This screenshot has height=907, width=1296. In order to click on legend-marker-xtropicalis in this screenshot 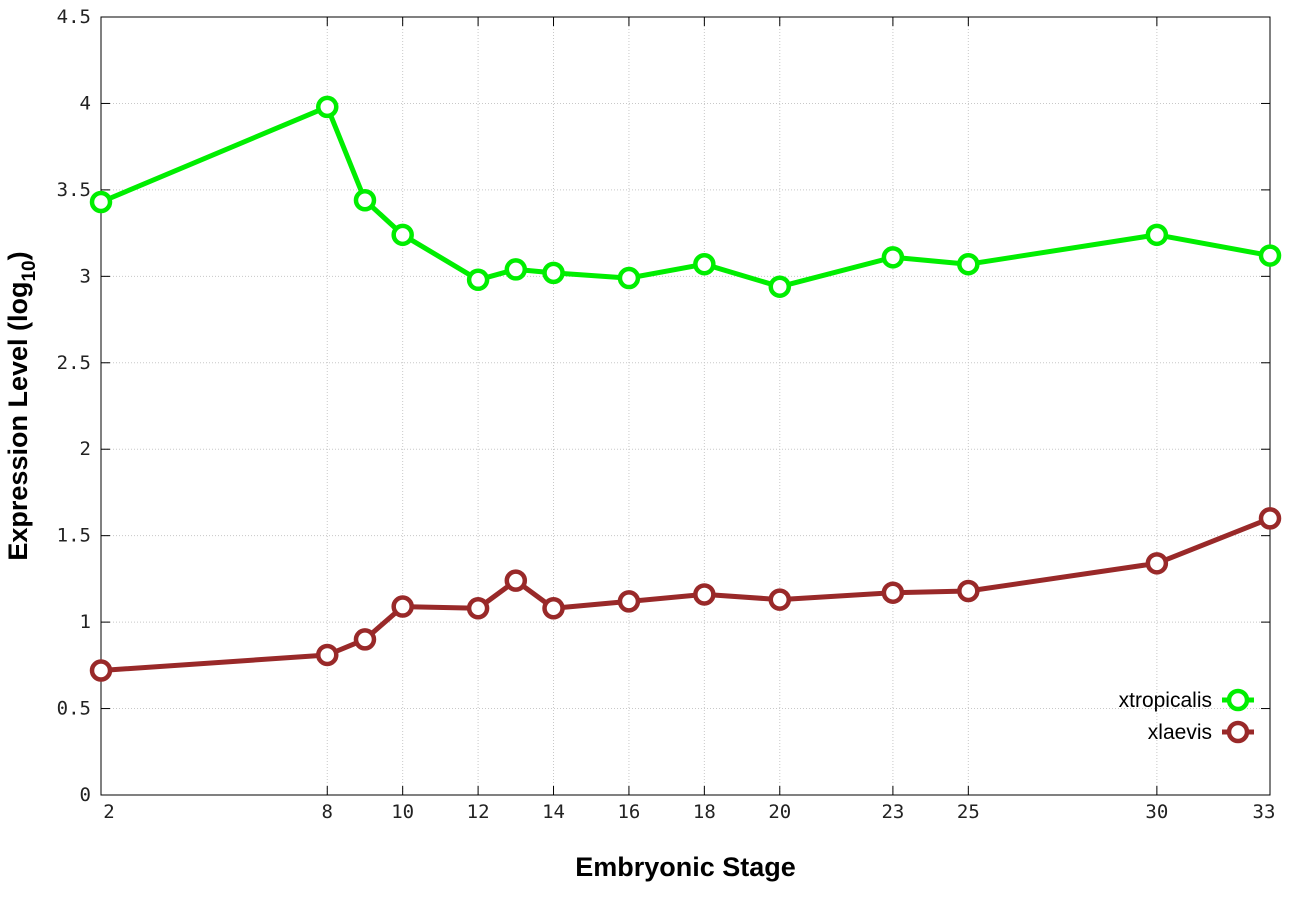, I will do `click(1238, 700)`.